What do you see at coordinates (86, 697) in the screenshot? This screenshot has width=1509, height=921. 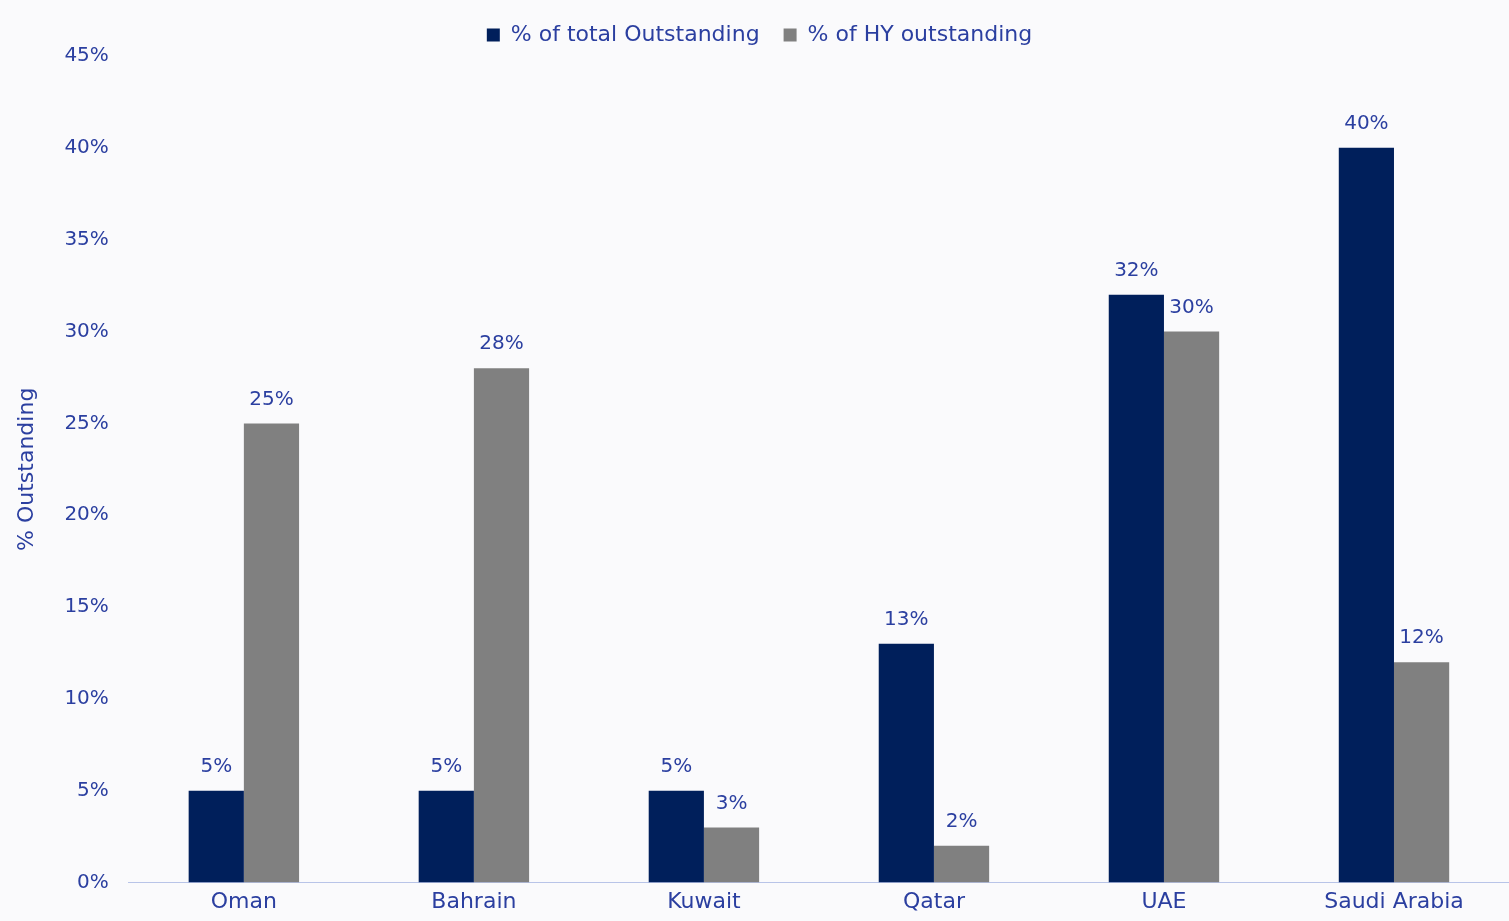 I see `y-tick-label: 10%` at bounding box center [86, 697].